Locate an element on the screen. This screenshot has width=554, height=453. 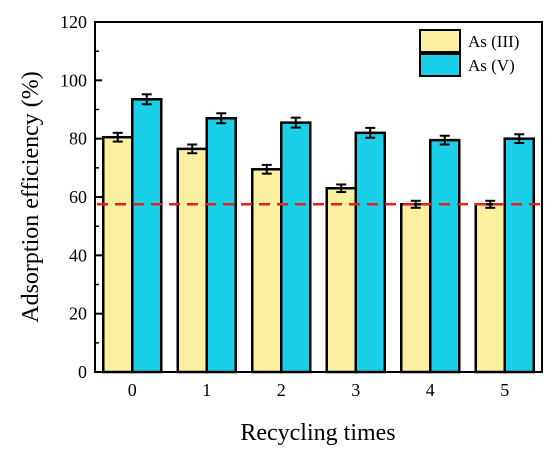
legend-swatch-series2 is located at coordinates (440, 65).